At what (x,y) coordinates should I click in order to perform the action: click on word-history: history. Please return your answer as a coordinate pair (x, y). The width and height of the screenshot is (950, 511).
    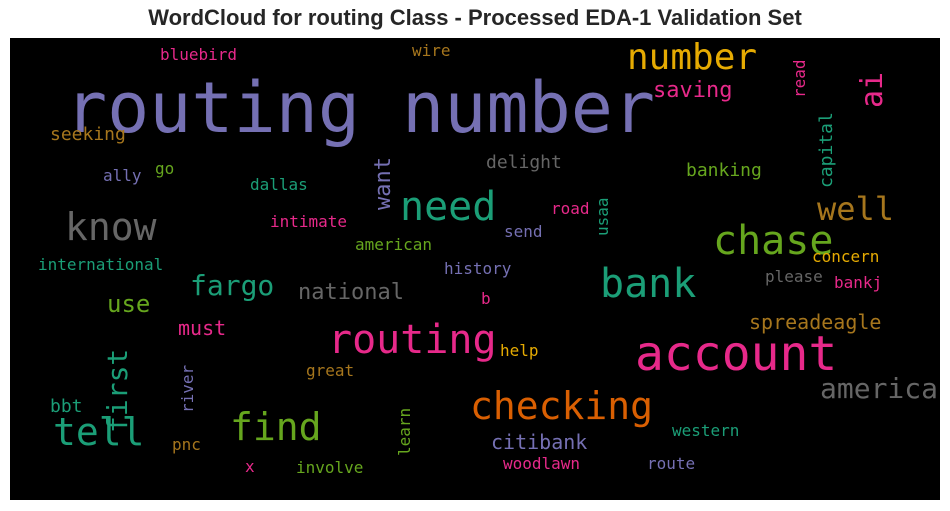
    Looking at the image, I should click on (478, 268).